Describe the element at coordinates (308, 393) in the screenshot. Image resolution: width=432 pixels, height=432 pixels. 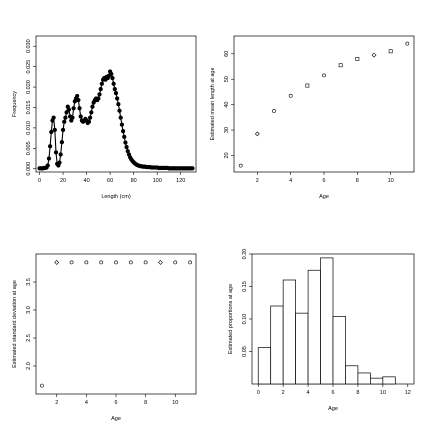
I see `x-tick-label: 4` at that location.